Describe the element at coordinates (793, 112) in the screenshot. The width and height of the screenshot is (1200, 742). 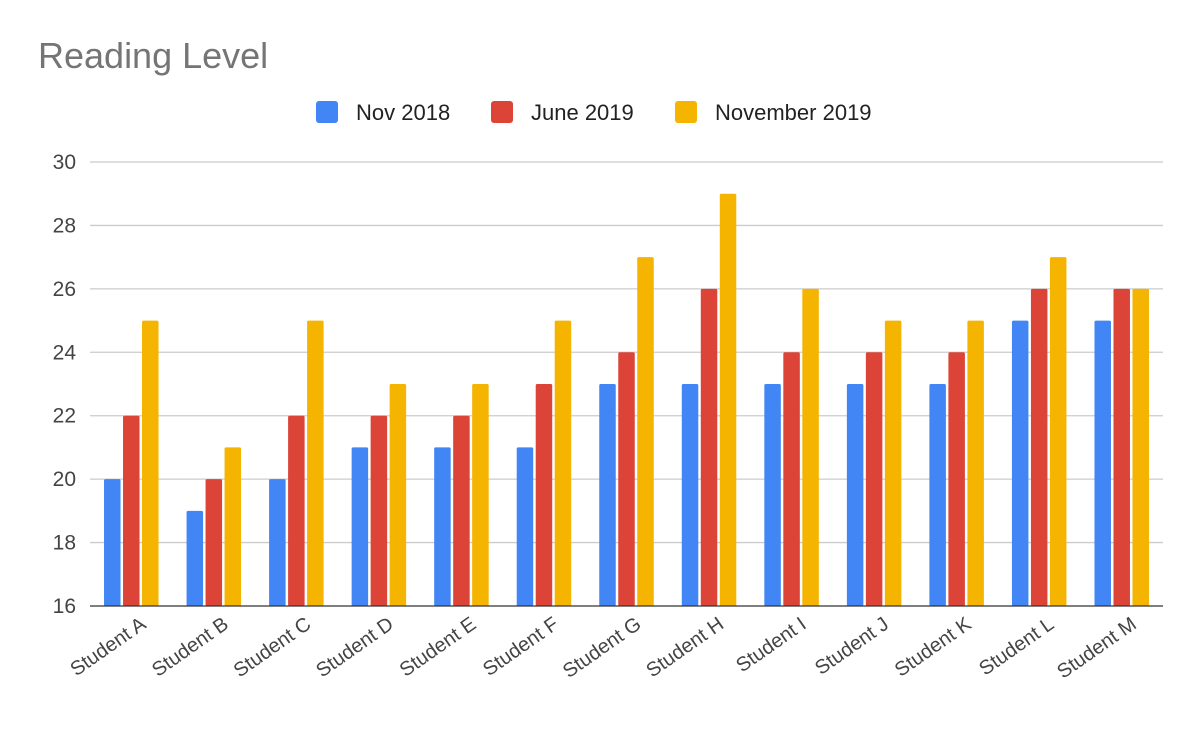
I see `legend-label: November 2019` at that location.